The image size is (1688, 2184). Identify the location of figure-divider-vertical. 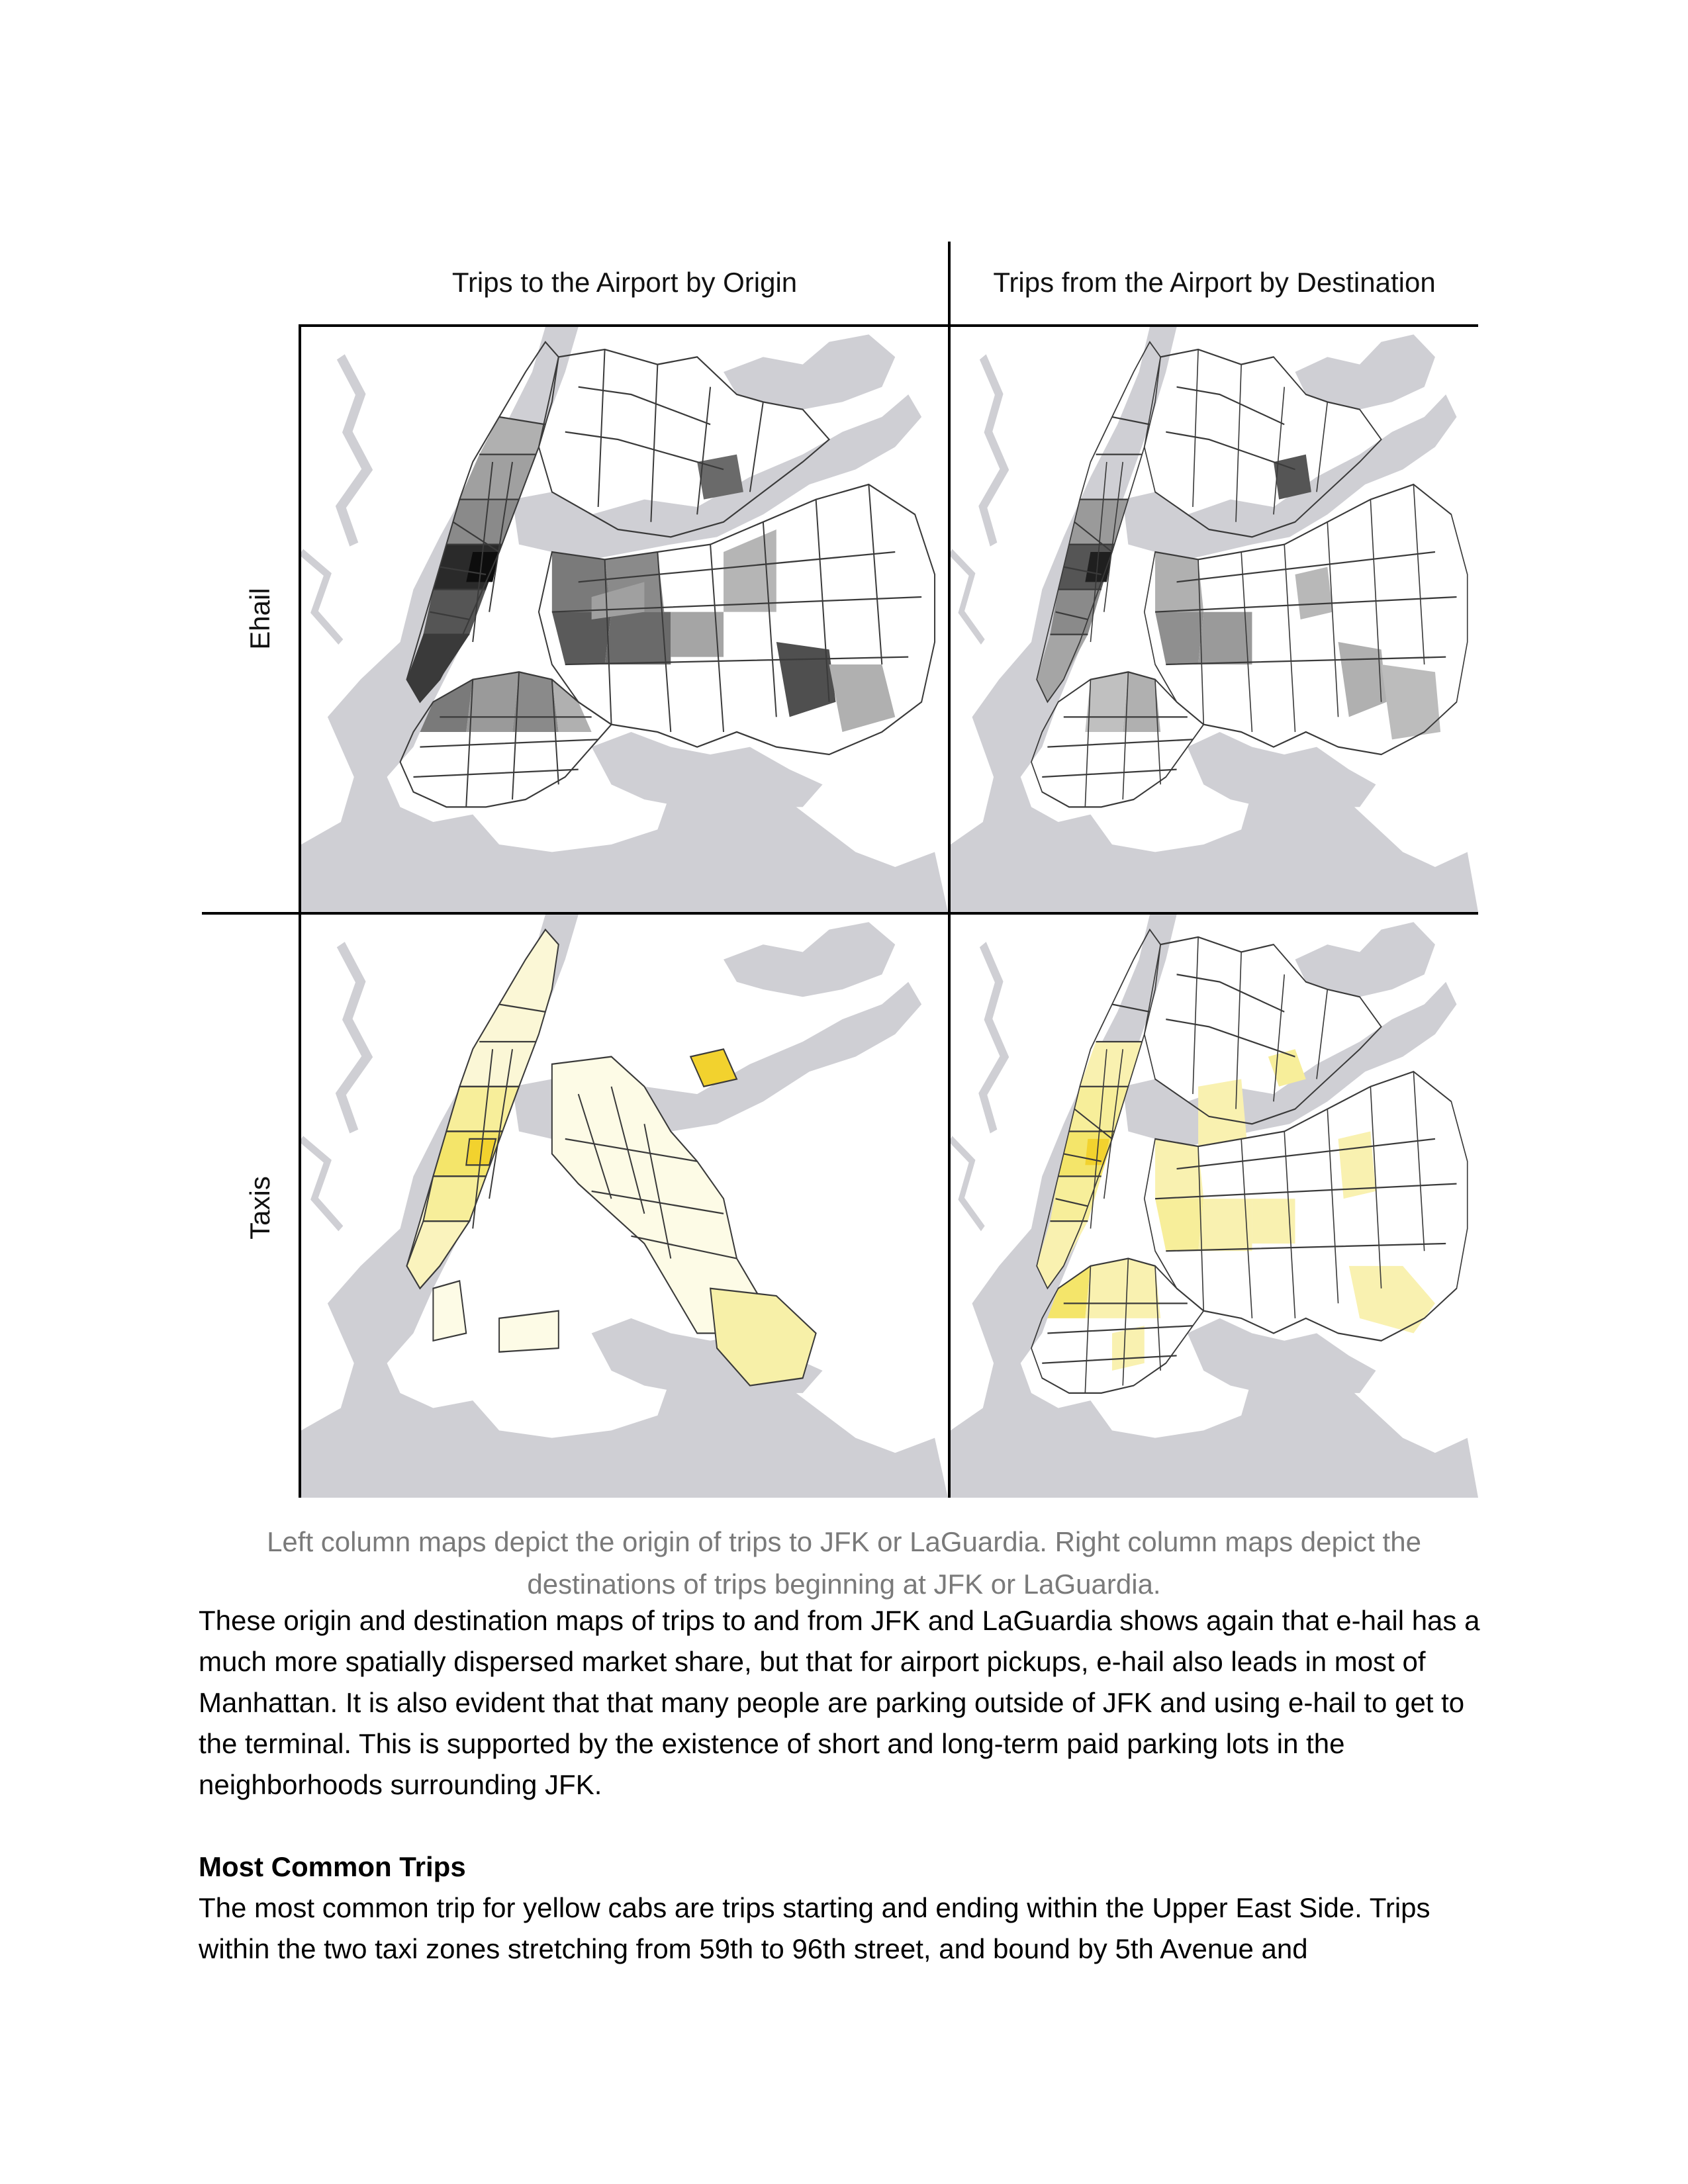
(949, 870).